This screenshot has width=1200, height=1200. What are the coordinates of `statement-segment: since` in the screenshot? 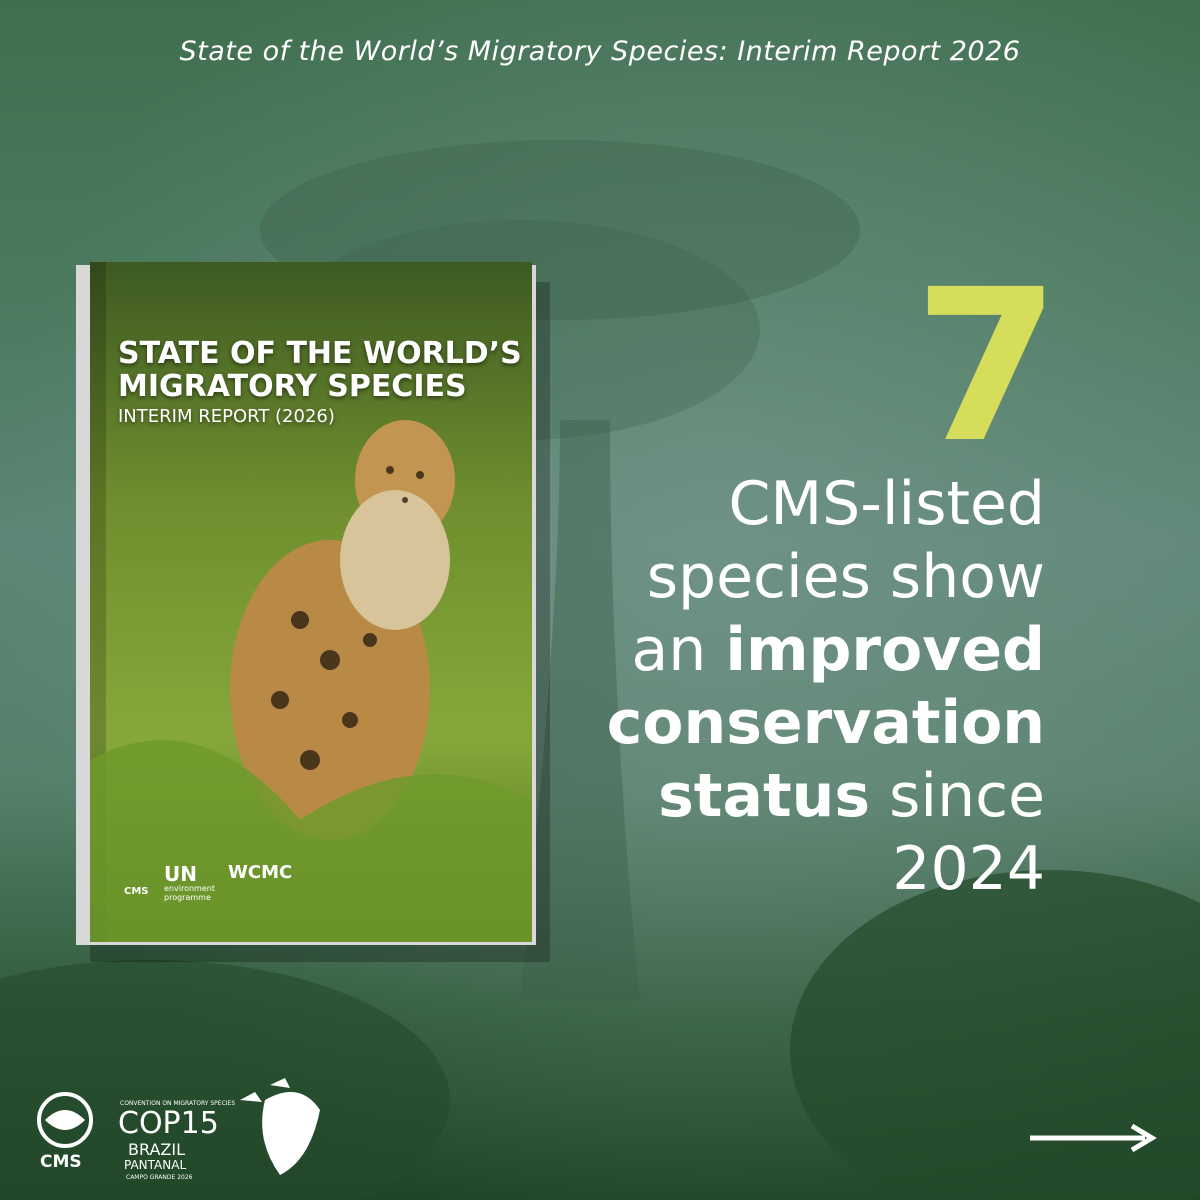 It's located at (957, 796).